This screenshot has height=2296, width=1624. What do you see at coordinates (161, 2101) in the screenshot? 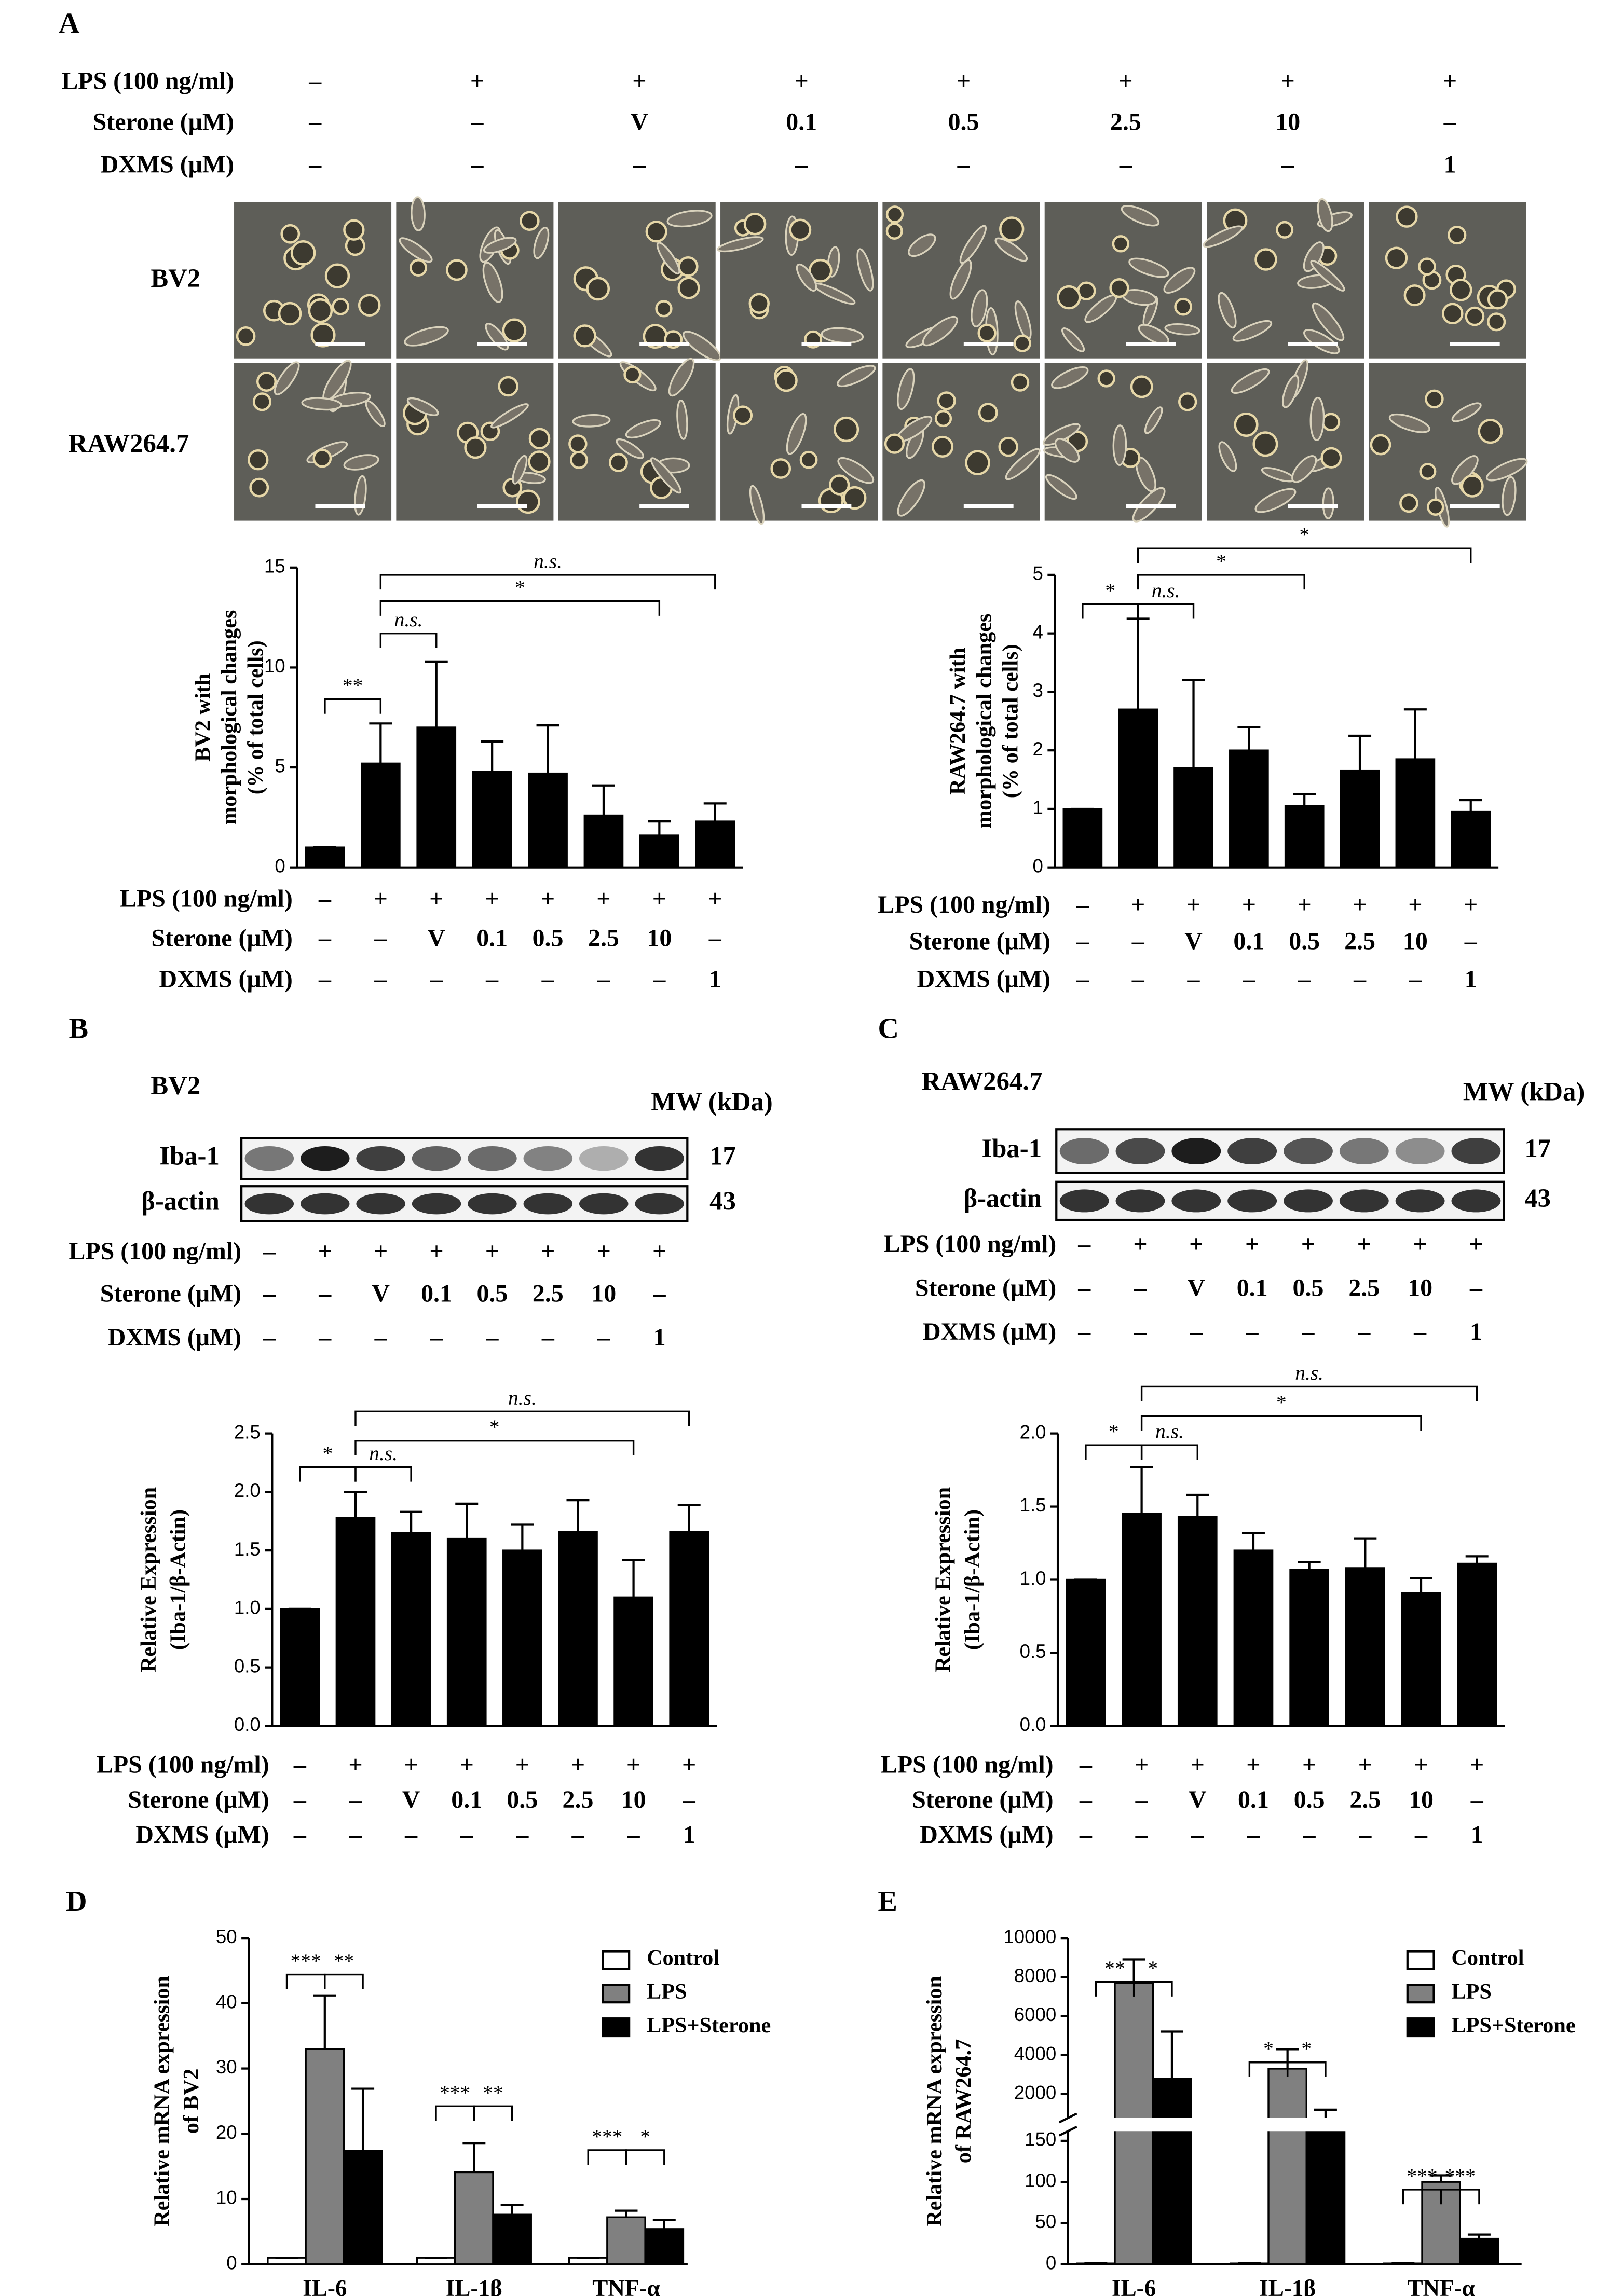
I see `y-axis-label: Relative mRNA expression` at bounding box center [161, 2101].